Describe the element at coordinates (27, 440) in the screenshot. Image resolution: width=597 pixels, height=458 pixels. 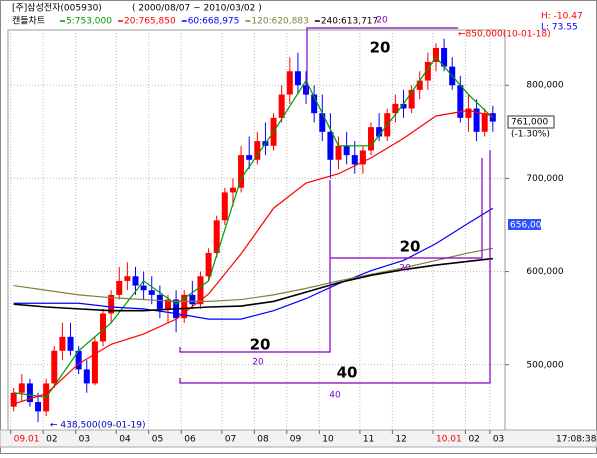
I see `x-tick-label: 09.01` at that location.